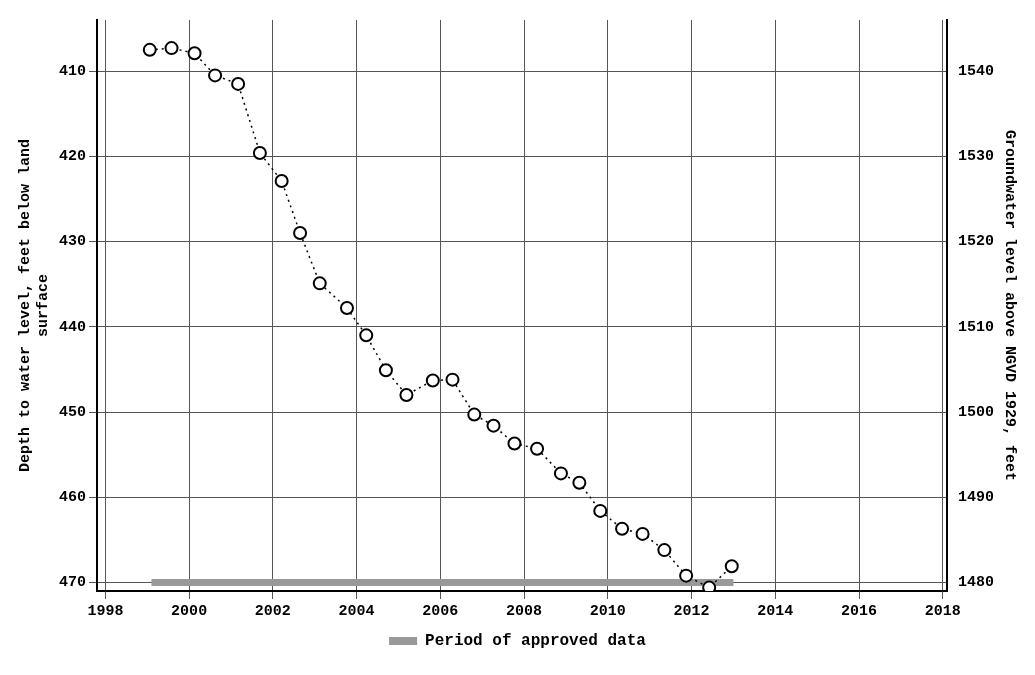 The width and height of the screenshot is (1035, 675). What do you see at coordinates (440, 611) in the screenshot?
I see `x-tick-label: 2006` at bounding box center [440, 611].